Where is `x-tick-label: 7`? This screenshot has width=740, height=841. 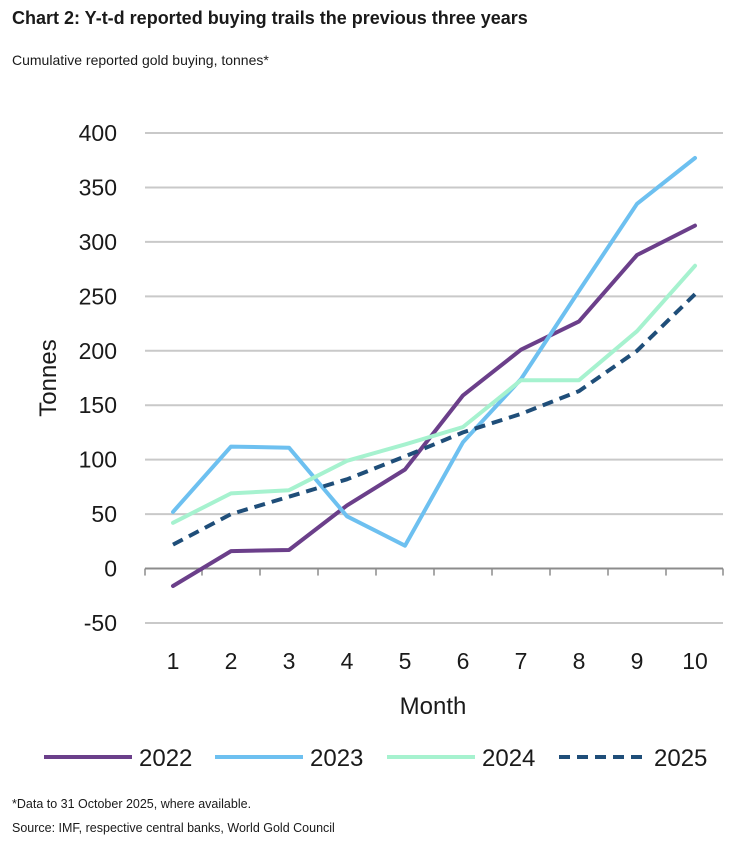 x-tick-label: 7 is located at coordinates (521, 661).